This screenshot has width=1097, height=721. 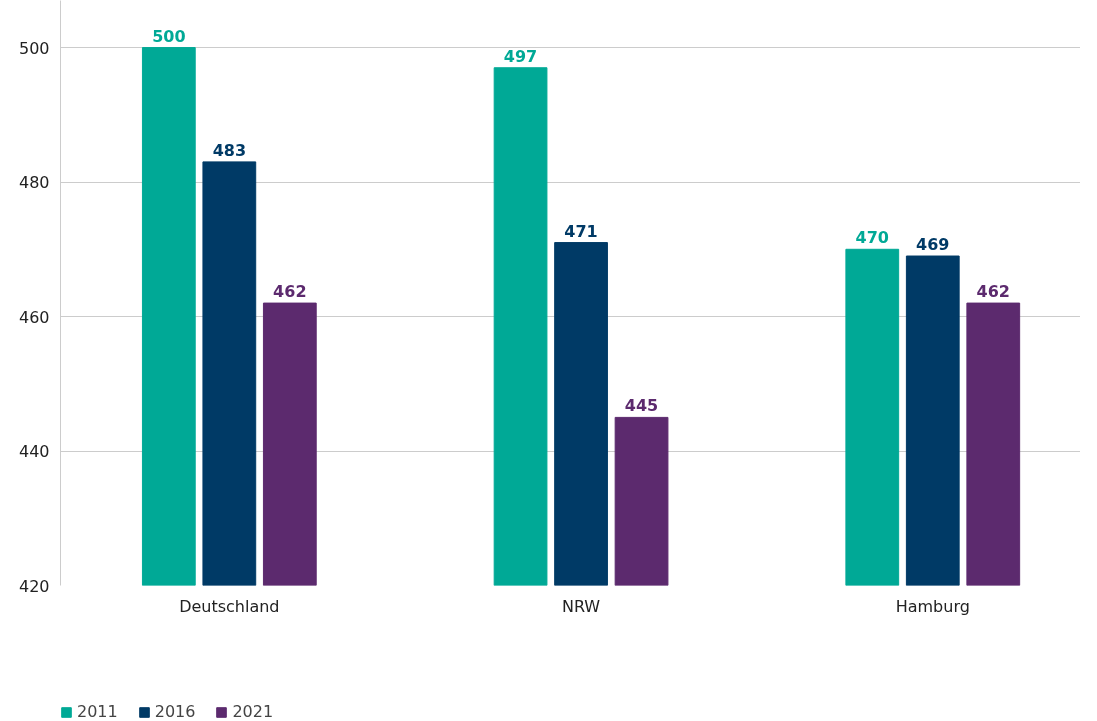 I want to click on y-tick-label: 440, so click(x=34, y=452).